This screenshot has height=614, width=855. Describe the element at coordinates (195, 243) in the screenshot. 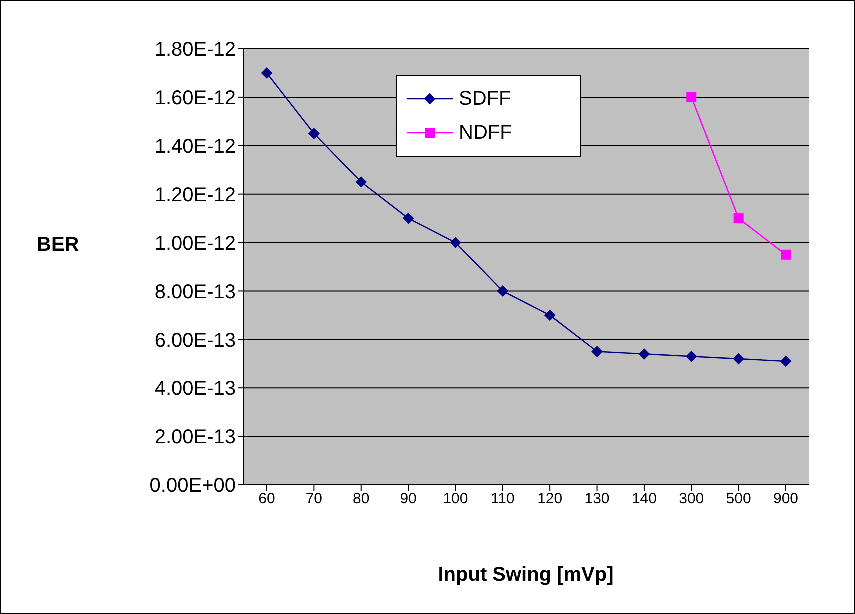

I see `y-tick-label: 1.00E-12` at that location.